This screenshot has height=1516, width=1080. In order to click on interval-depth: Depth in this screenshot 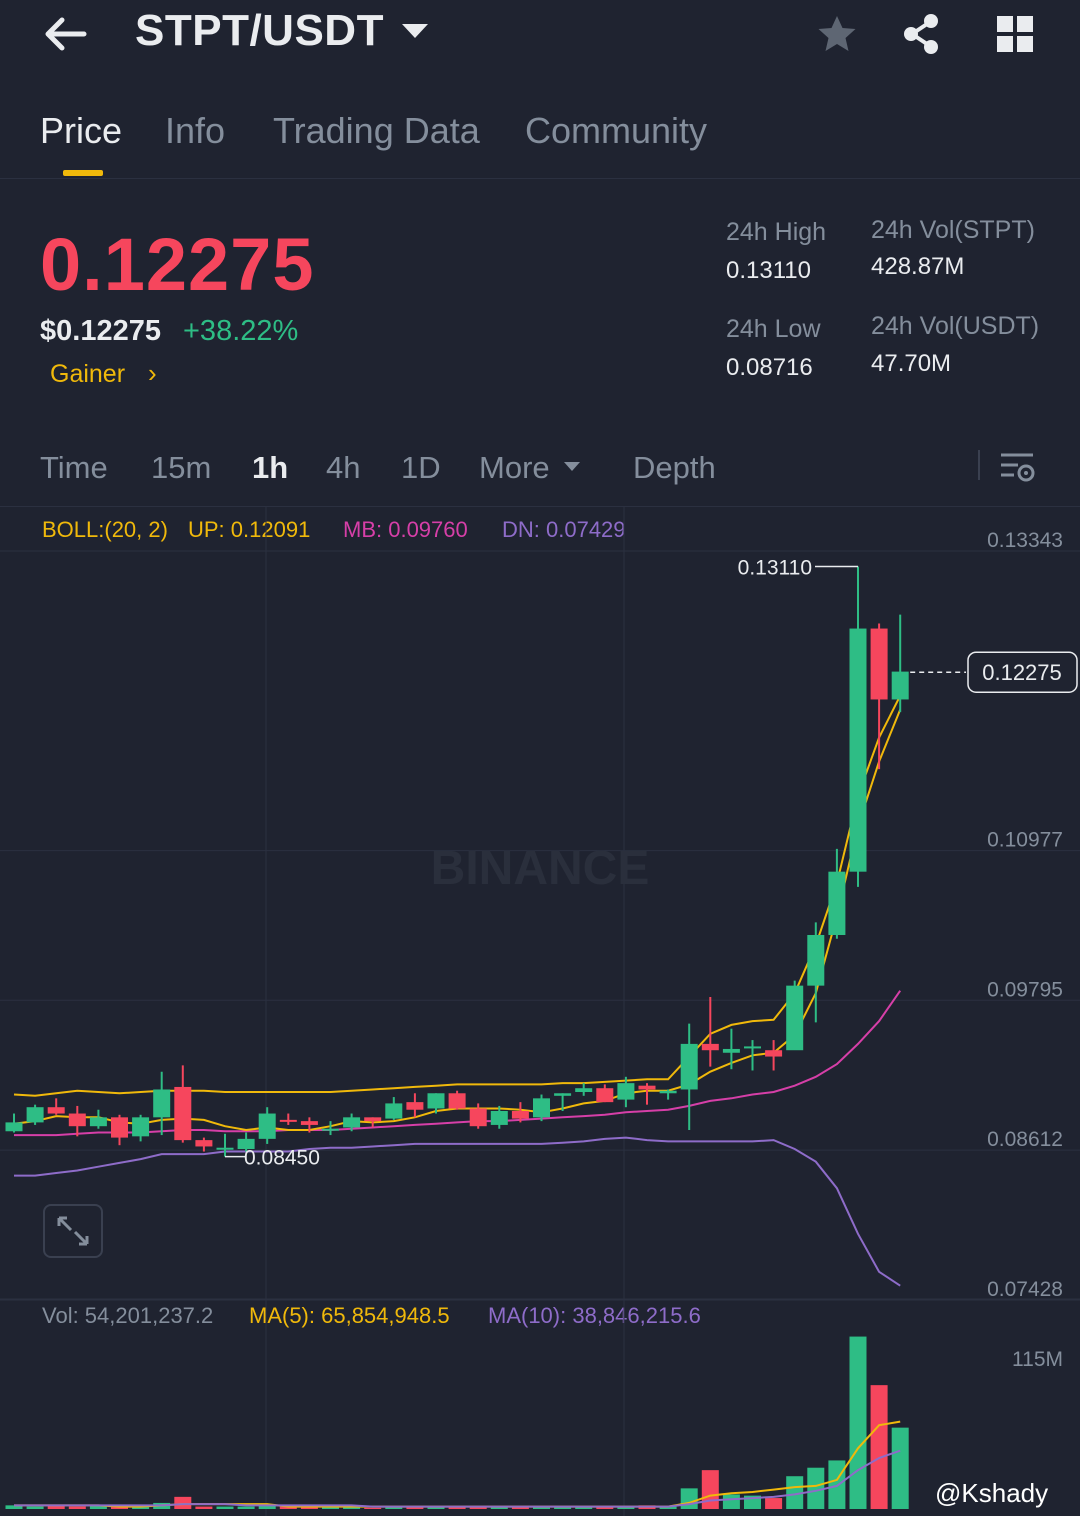, I will do `click(674, 467)`.